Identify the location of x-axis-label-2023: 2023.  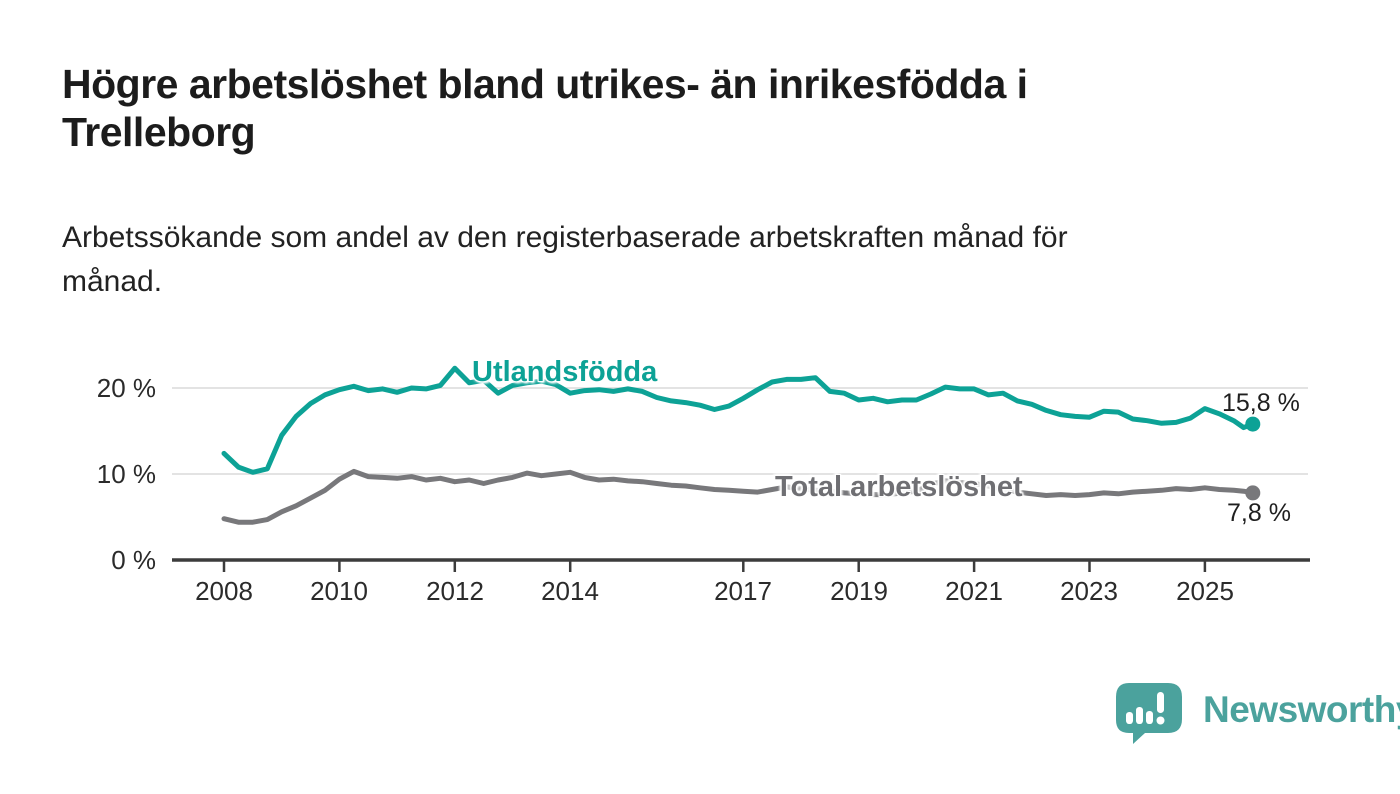
(1089, 591).